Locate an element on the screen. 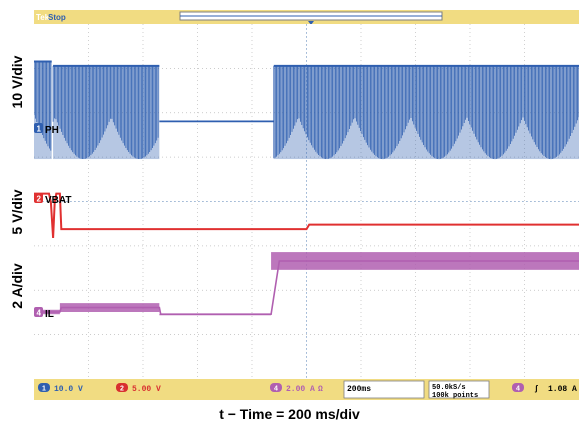 This screenshot has width=579, height=424. trigger-position-marker is located at coordinates (311, 23).